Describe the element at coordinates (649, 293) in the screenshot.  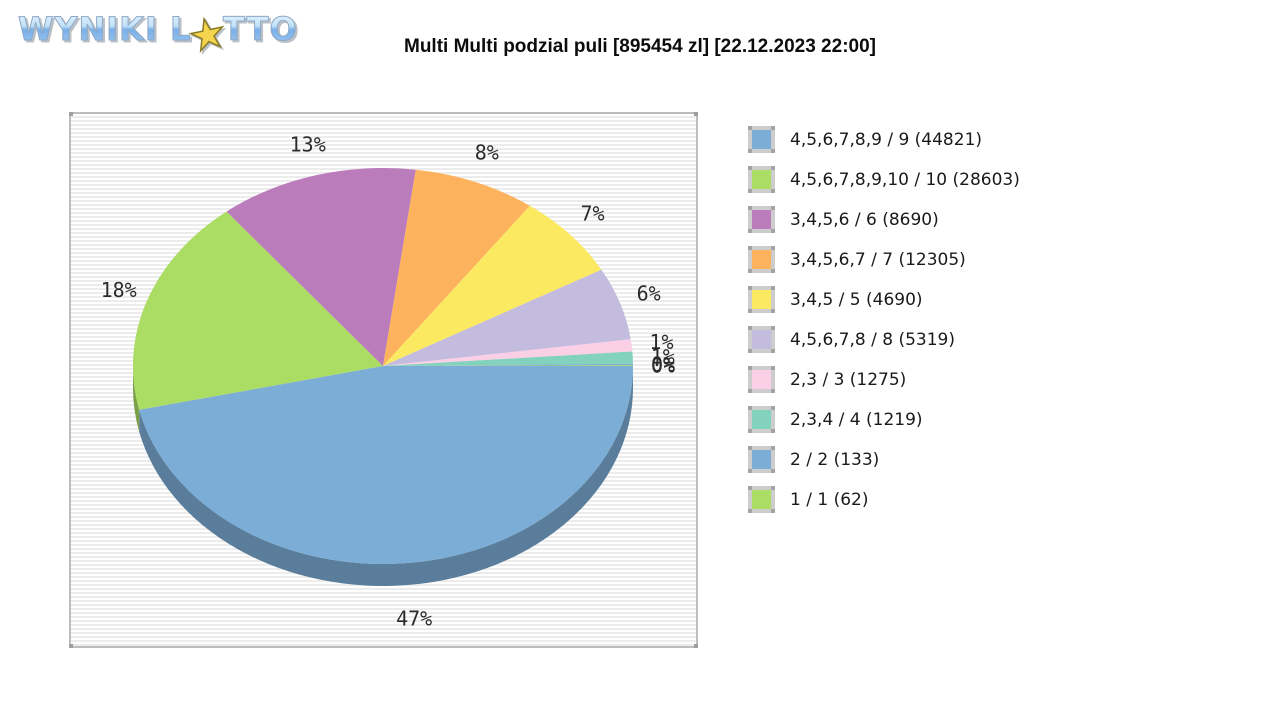
I see `percent-label-5: 6%` at that location.